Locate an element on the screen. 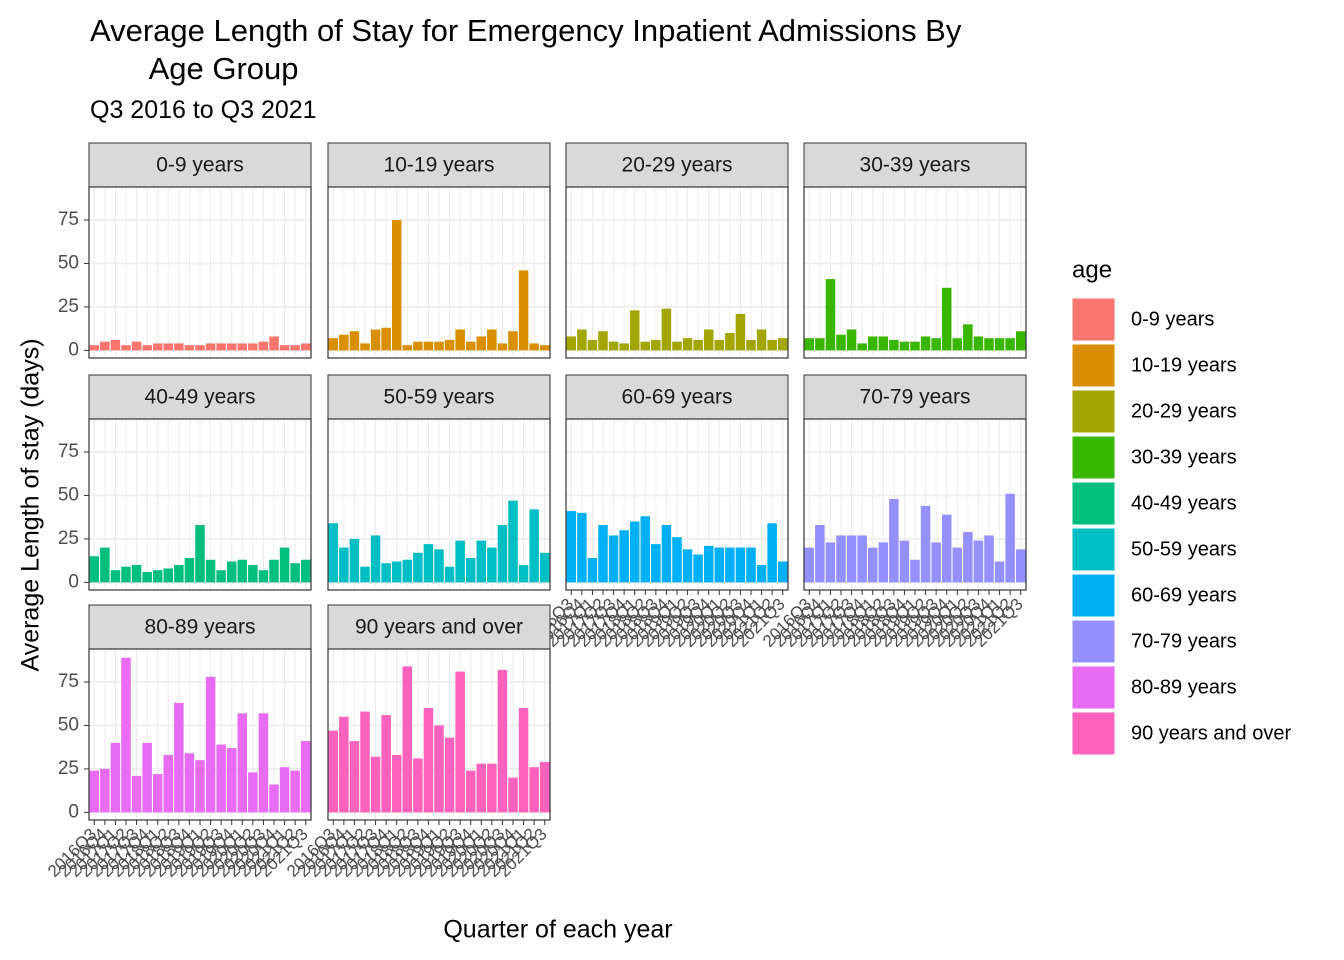 The height and width of the screenshot is (960, 1344). legend-label: 30-39 years is located at coordinates (1184, 457).